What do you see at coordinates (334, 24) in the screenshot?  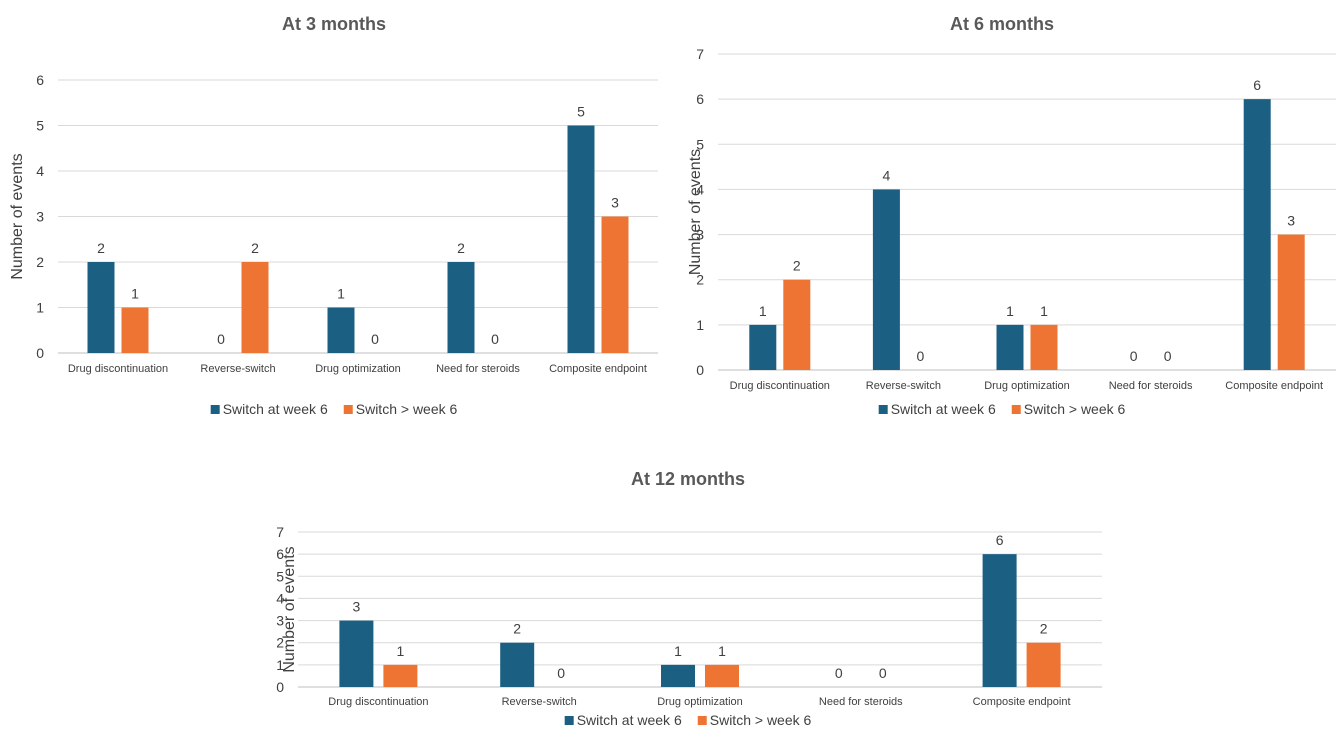 I see `chart-title: At 3 months` at bounding box center [334, 24].